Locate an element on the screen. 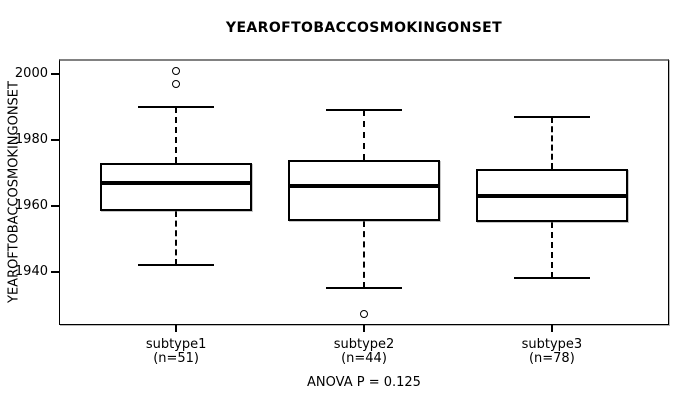  y-tick-label: 1980 is located at coordinates (31, 139).